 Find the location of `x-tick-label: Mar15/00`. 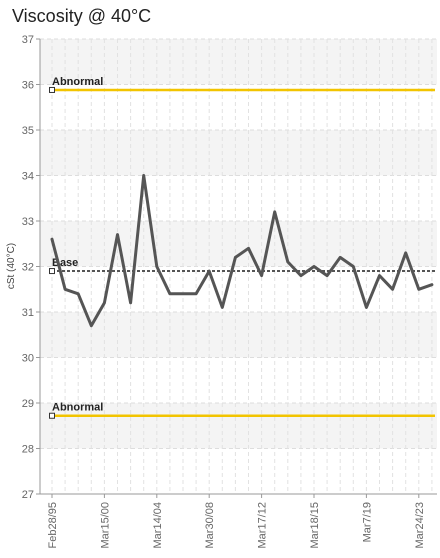

x-tick-label: Mar15/00 is located at coordinates (105, 525).